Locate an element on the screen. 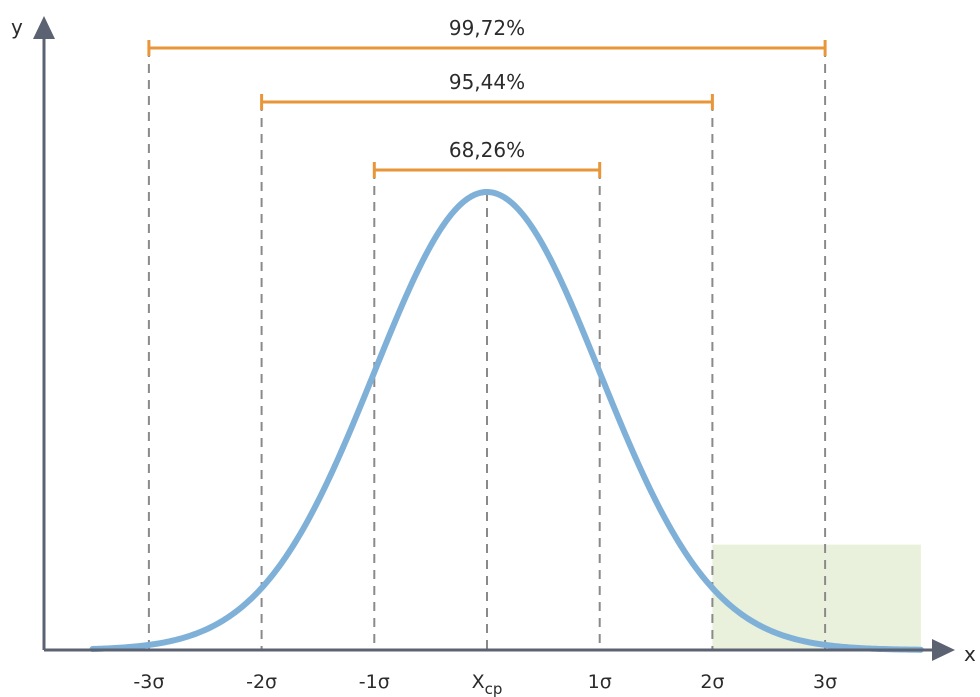  y-axis-label: y is located at coordinates (17, 27).